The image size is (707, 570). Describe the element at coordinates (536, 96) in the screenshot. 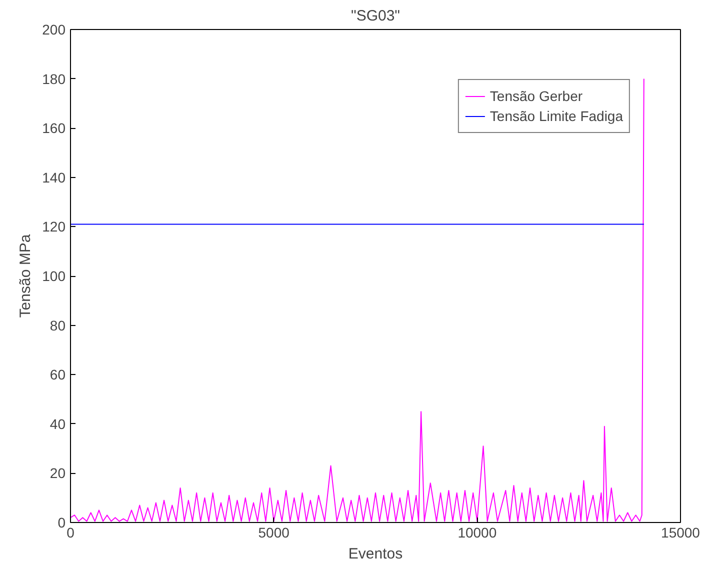

I see `legend-label: Tensão Gerber` at that location.